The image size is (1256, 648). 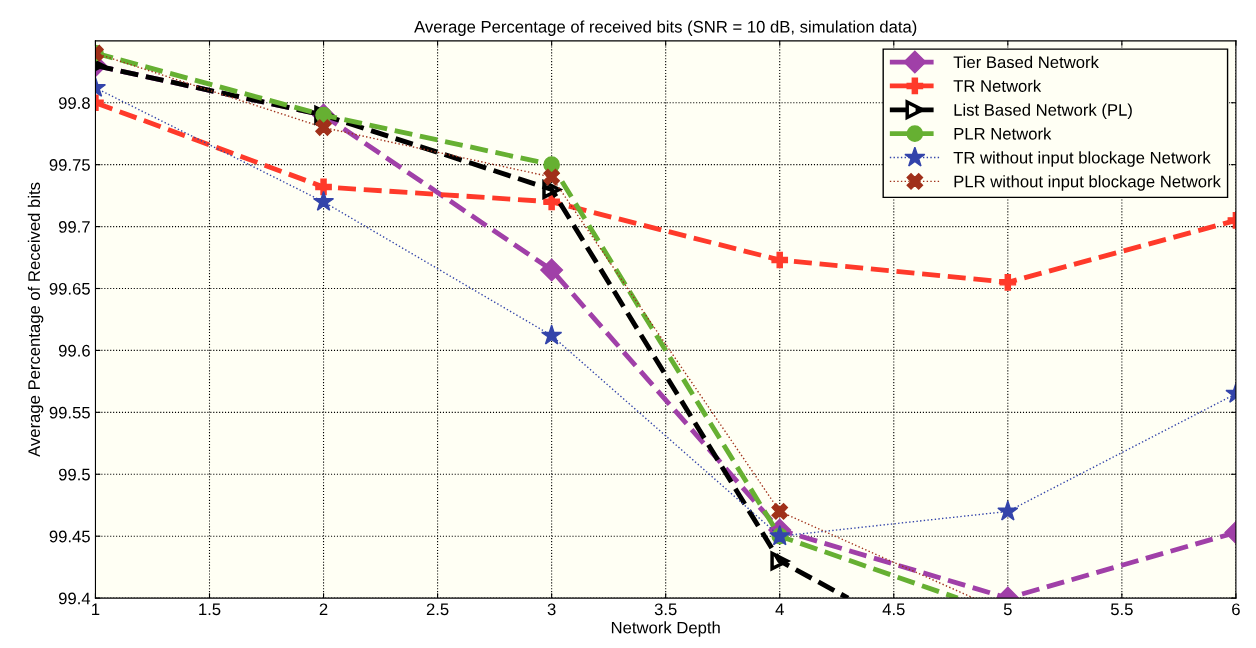 What do you see at coordinates (1003, 133) in the screenshot?
I see `legend-label: PLR Network` at bounding box center [1003, 133].